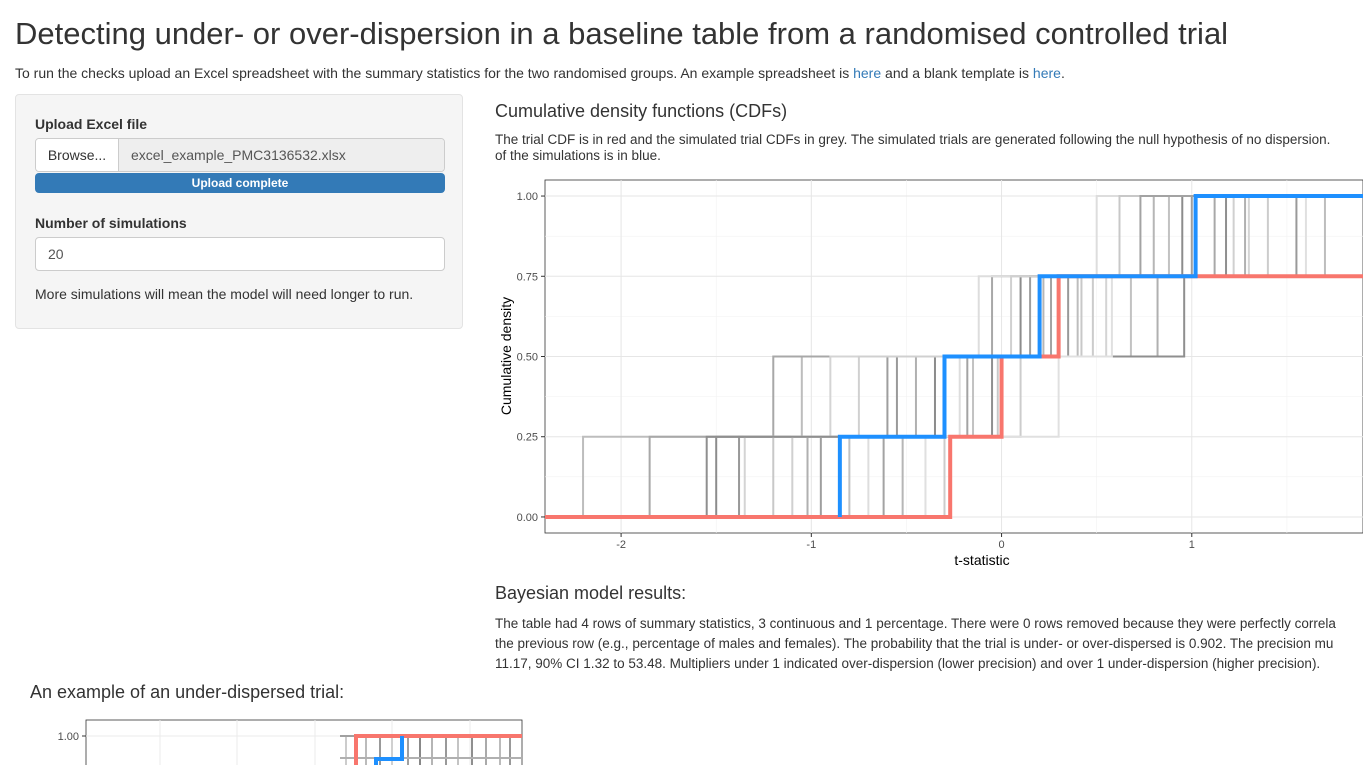 Image resolution: width=1363 pixels, height=765 pixels. I want to click on simulations-label: Number of simulations, so click(111, 223).